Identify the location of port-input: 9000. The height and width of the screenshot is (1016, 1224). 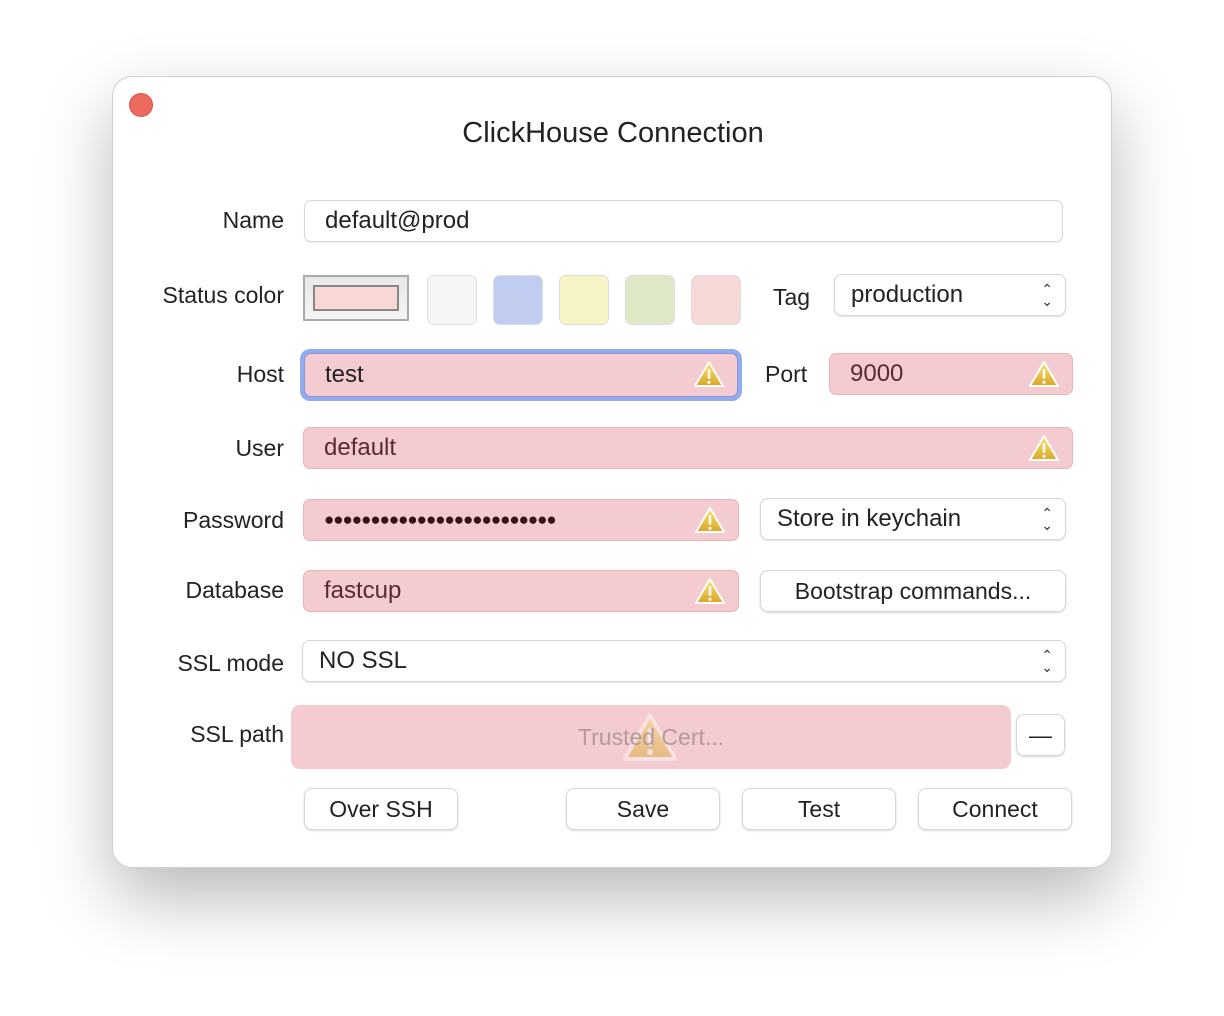
(951, 374).